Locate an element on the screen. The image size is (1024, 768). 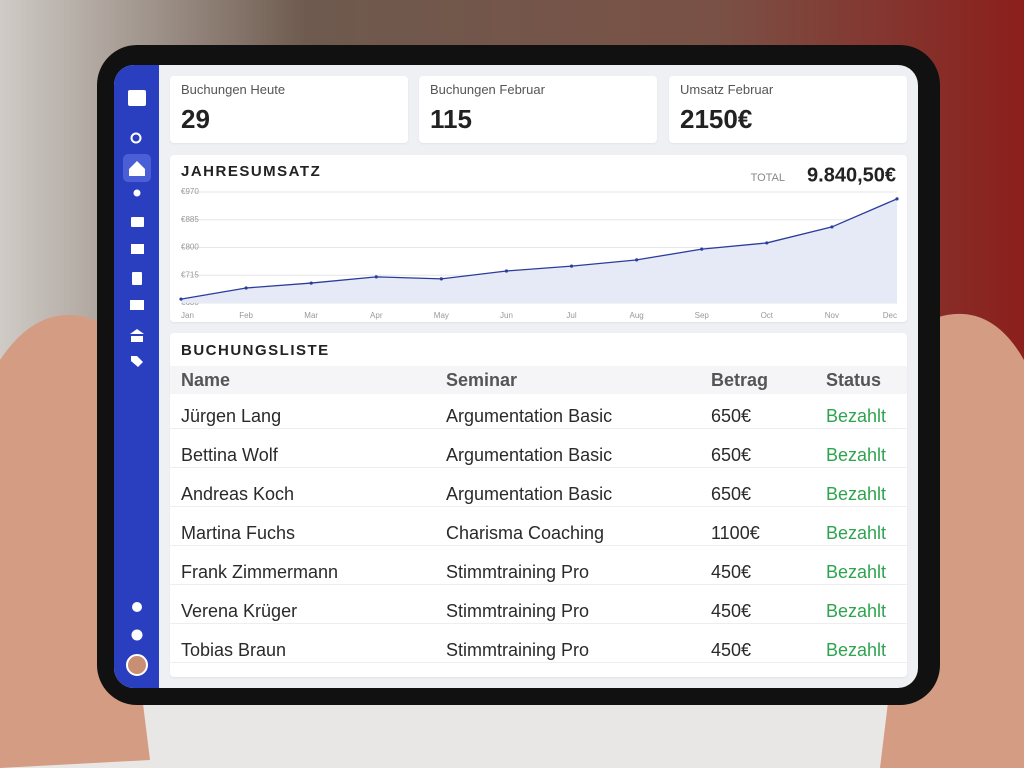
search-icon is located at coordinates (136, 138).